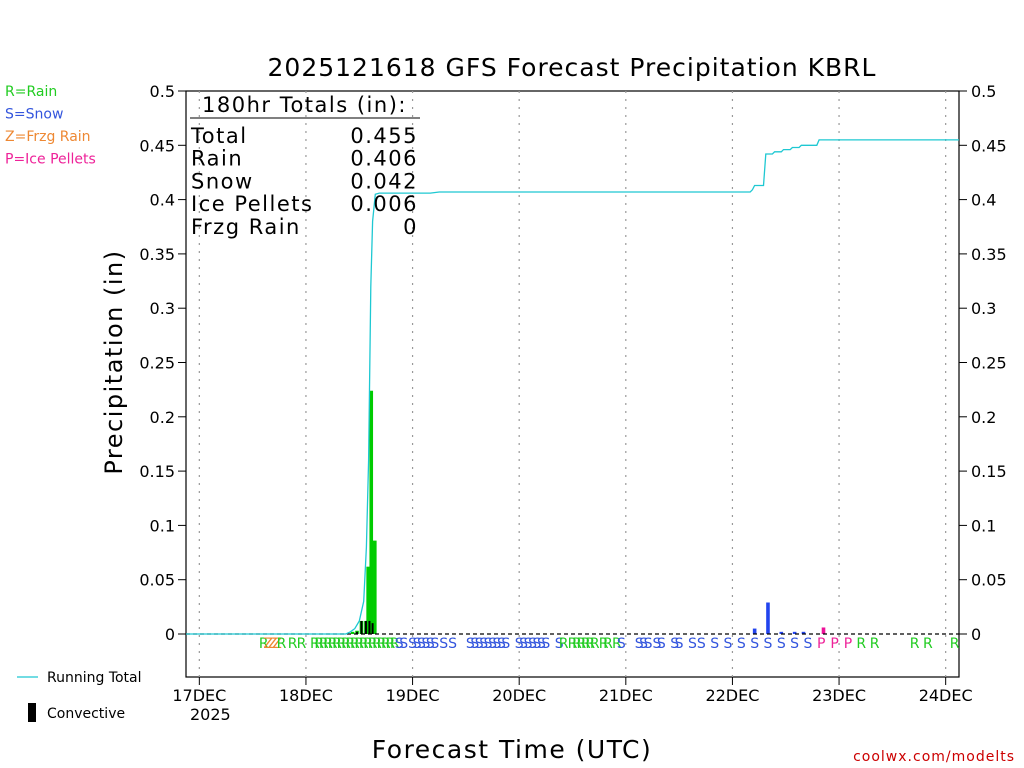 This screenshot has height=768, width=1024. What do you see at coordinates (732, 695) in the screenshot?
I see `x-tick-label: 22DEC` at bounding box center [732, 695].